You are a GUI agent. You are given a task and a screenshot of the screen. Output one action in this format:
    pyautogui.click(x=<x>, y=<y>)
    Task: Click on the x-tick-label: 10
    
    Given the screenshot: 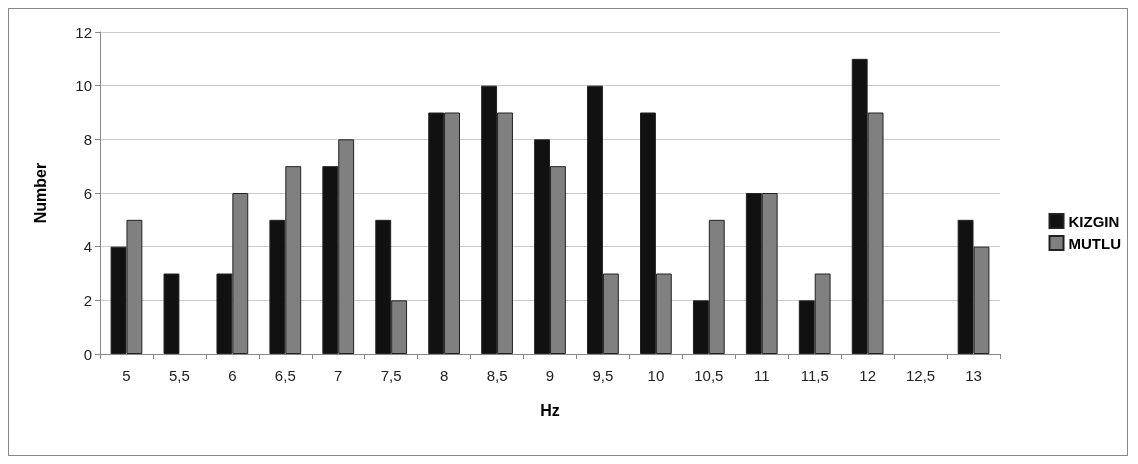 What is the action you would take?
    pyautogui.click(x=656, y=375)
    